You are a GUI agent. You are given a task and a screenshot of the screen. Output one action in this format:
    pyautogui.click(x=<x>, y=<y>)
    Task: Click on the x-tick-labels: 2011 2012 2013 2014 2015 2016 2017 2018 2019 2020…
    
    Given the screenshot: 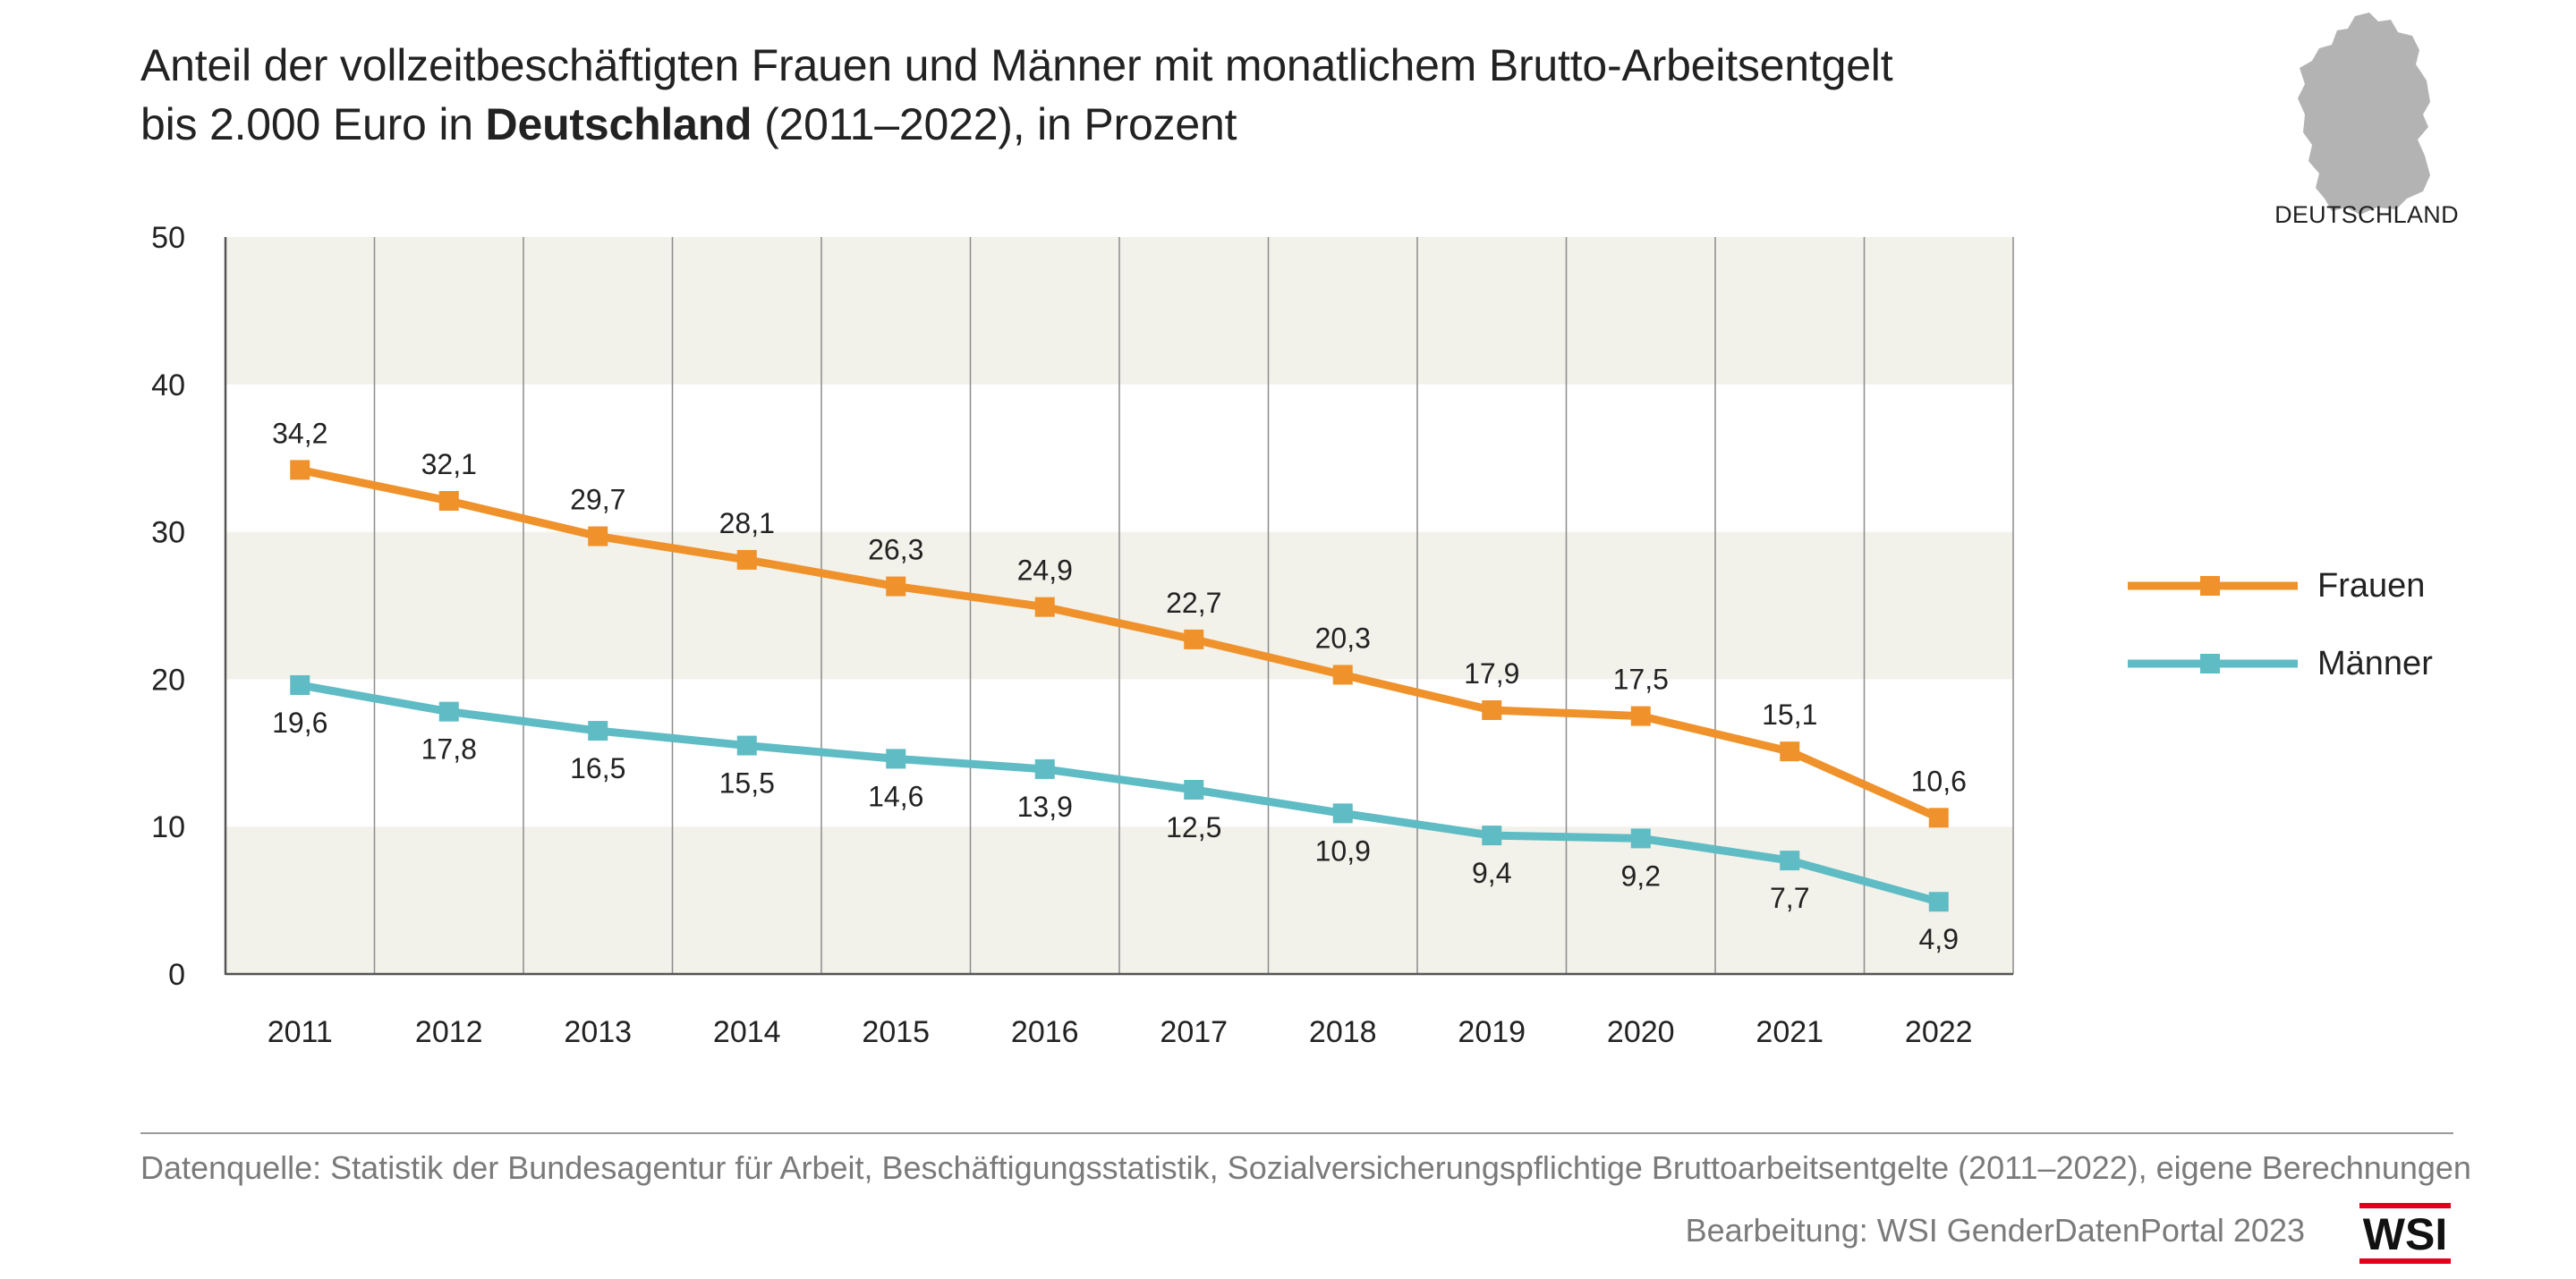 What is the action you would take?
    pyautogui.click(x=1120, y=1032)
    